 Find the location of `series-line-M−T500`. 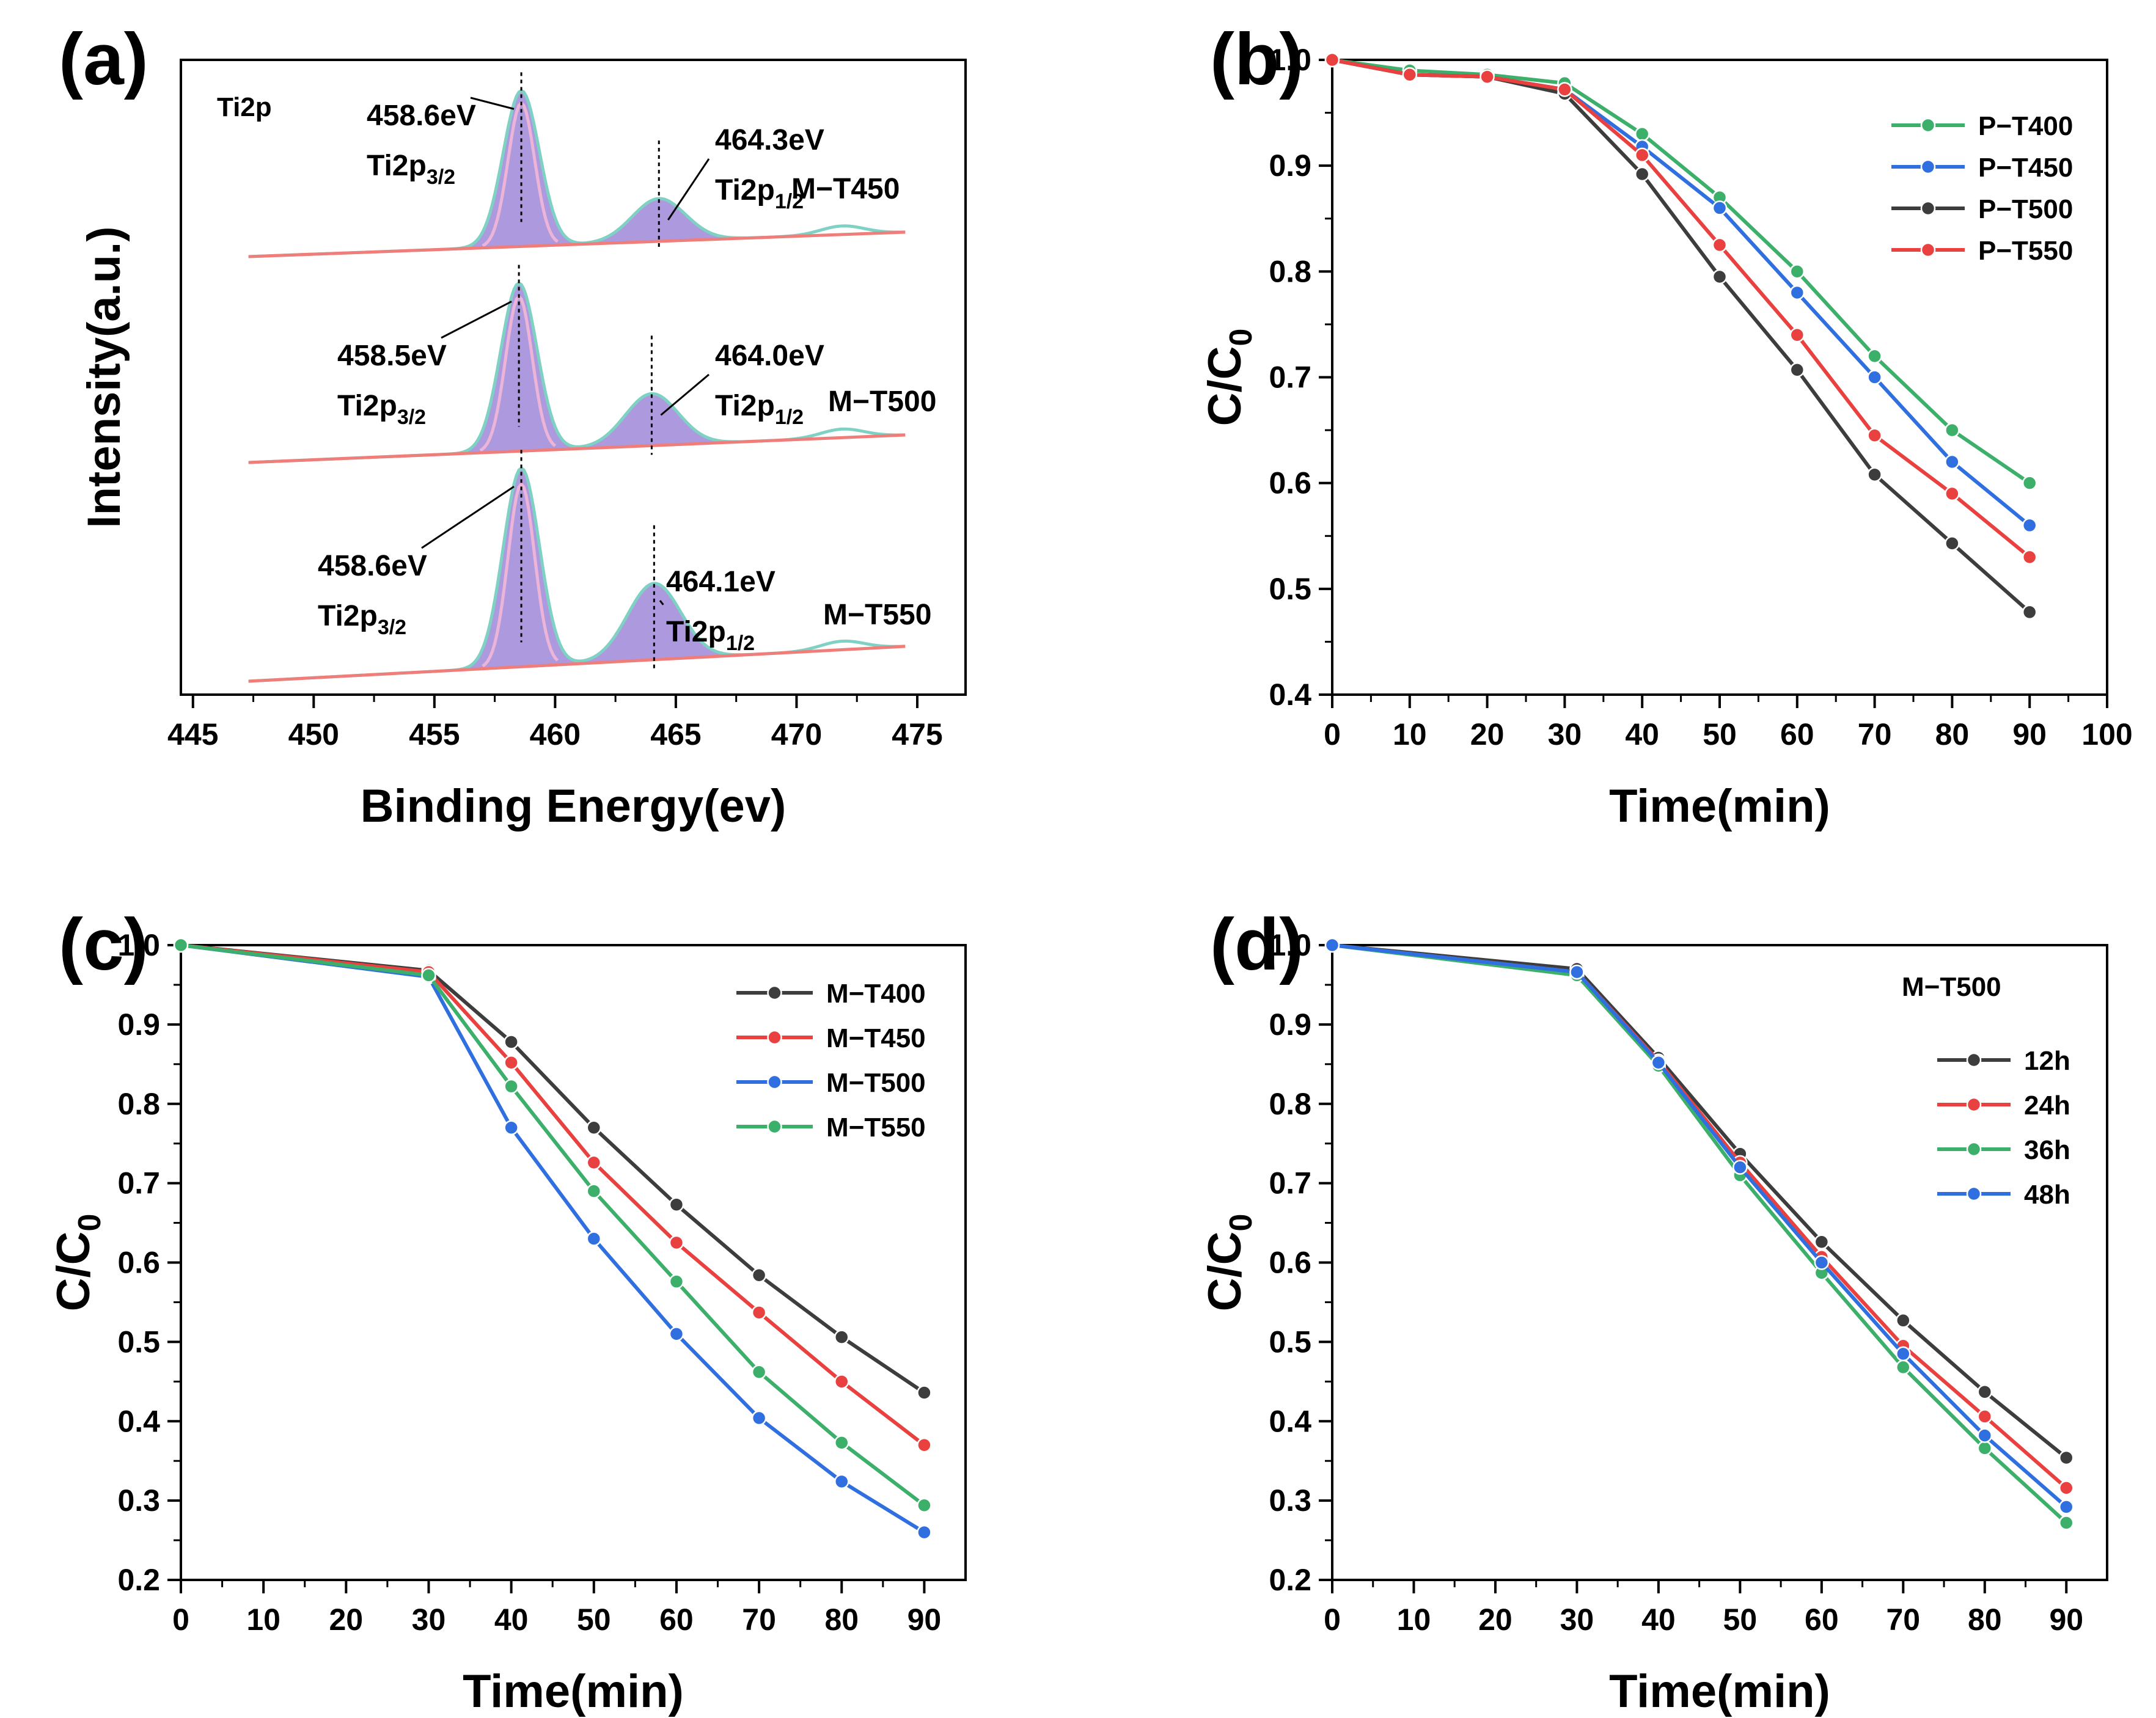

series-line-M−T500 is located at coordinates (553, 1238).